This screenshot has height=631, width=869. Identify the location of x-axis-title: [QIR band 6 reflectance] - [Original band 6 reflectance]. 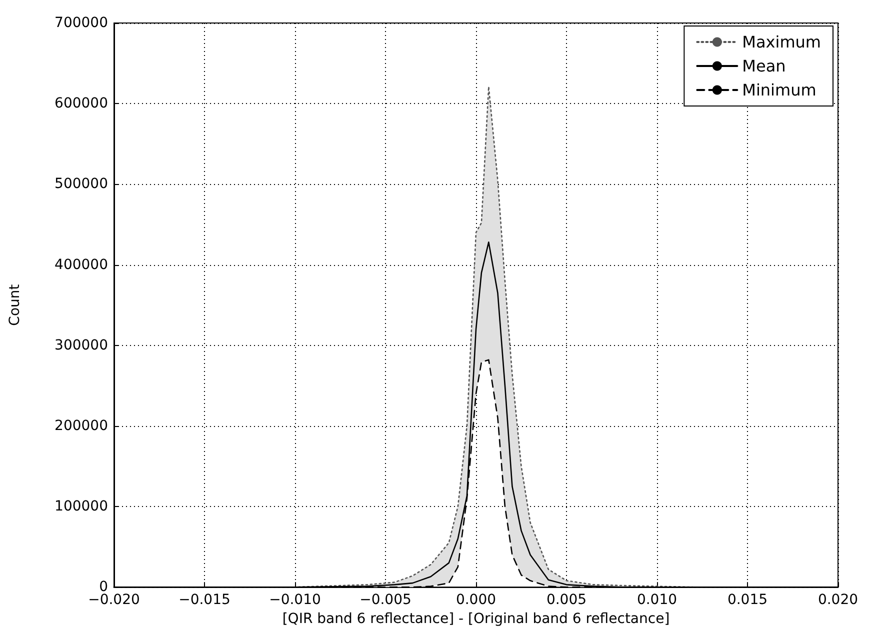
(476, 619).